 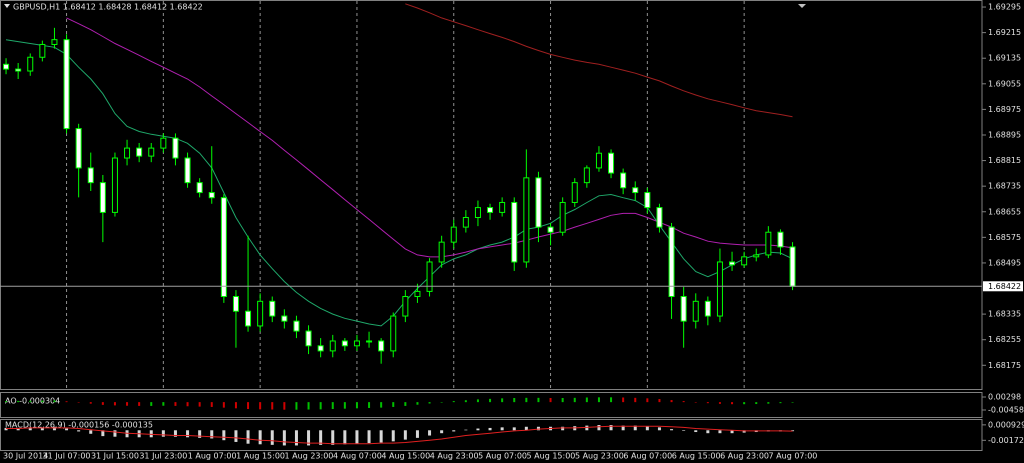 I want to click on x-tick-label: 5 Aug 15:00, so click(x=551, y=456).